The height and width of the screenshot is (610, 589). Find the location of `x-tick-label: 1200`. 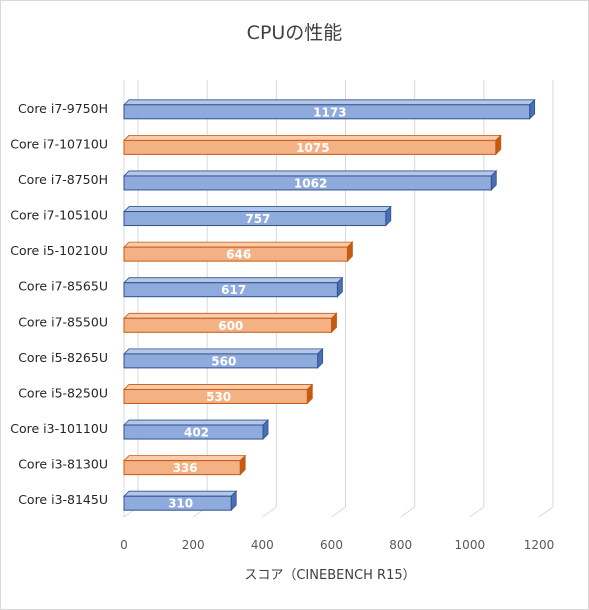

x-tick-label: 1200 is located at coordinates (539, 545).